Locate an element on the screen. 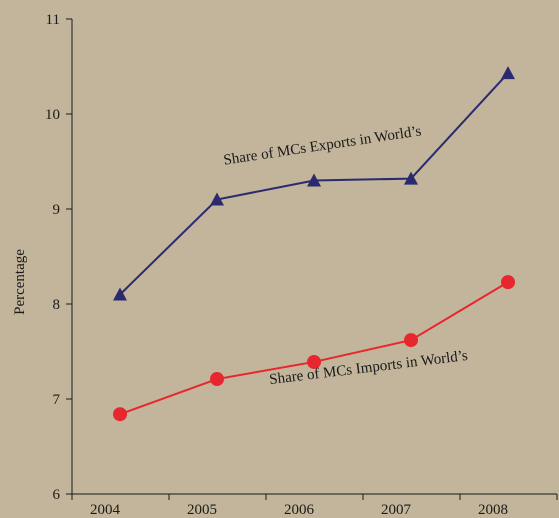 The height and width of the screenshot is (518, 559). x-tick-label: 2004 is located at coordinates (105, 510).